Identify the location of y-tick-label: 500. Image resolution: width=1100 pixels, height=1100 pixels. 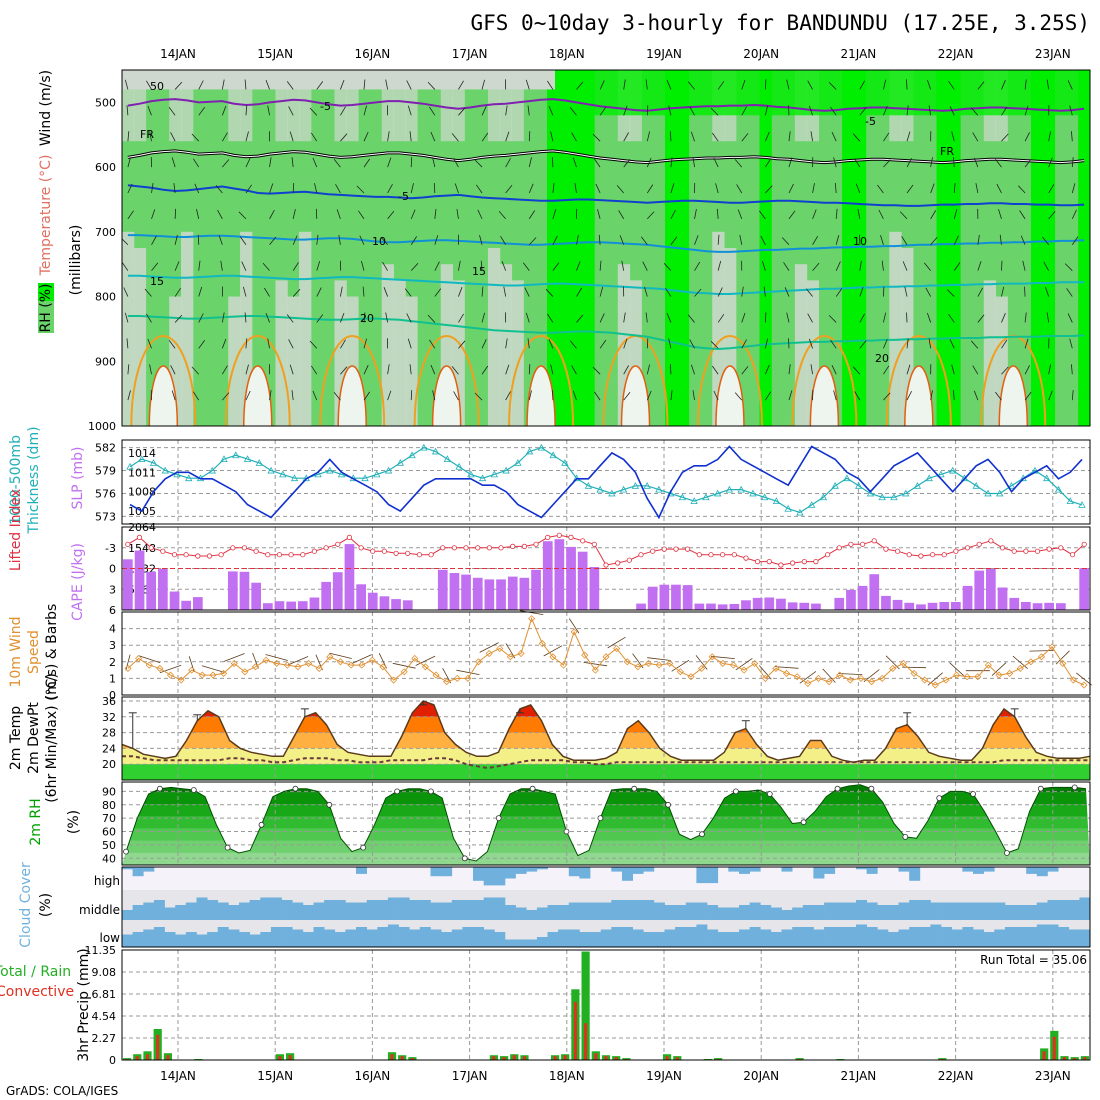
(105, 102).